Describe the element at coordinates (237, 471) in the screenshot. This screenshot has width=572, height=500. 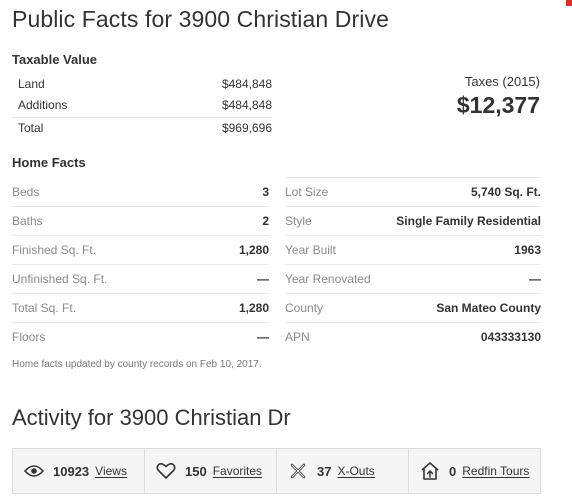
I see `favorites-link: Favorites` at that location.